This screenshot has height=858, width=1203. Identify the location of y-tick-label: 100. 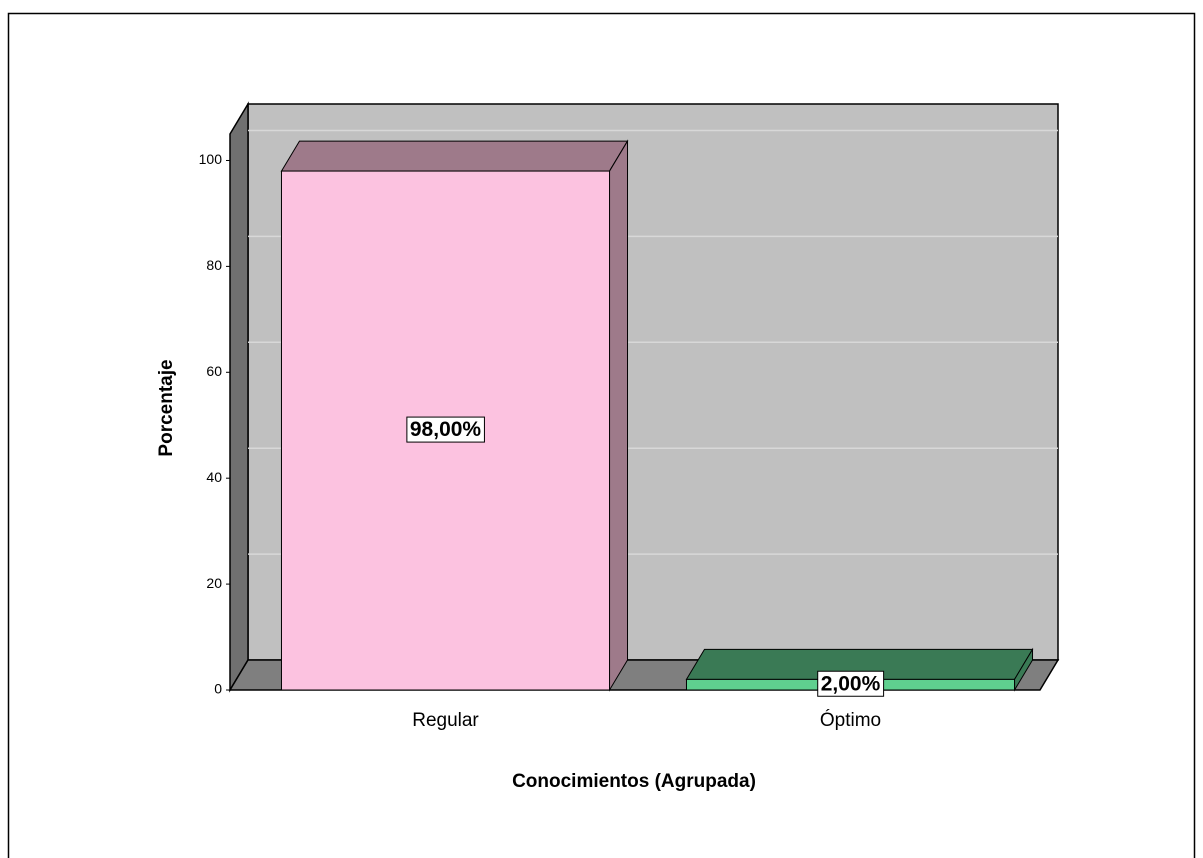
(211, 159).